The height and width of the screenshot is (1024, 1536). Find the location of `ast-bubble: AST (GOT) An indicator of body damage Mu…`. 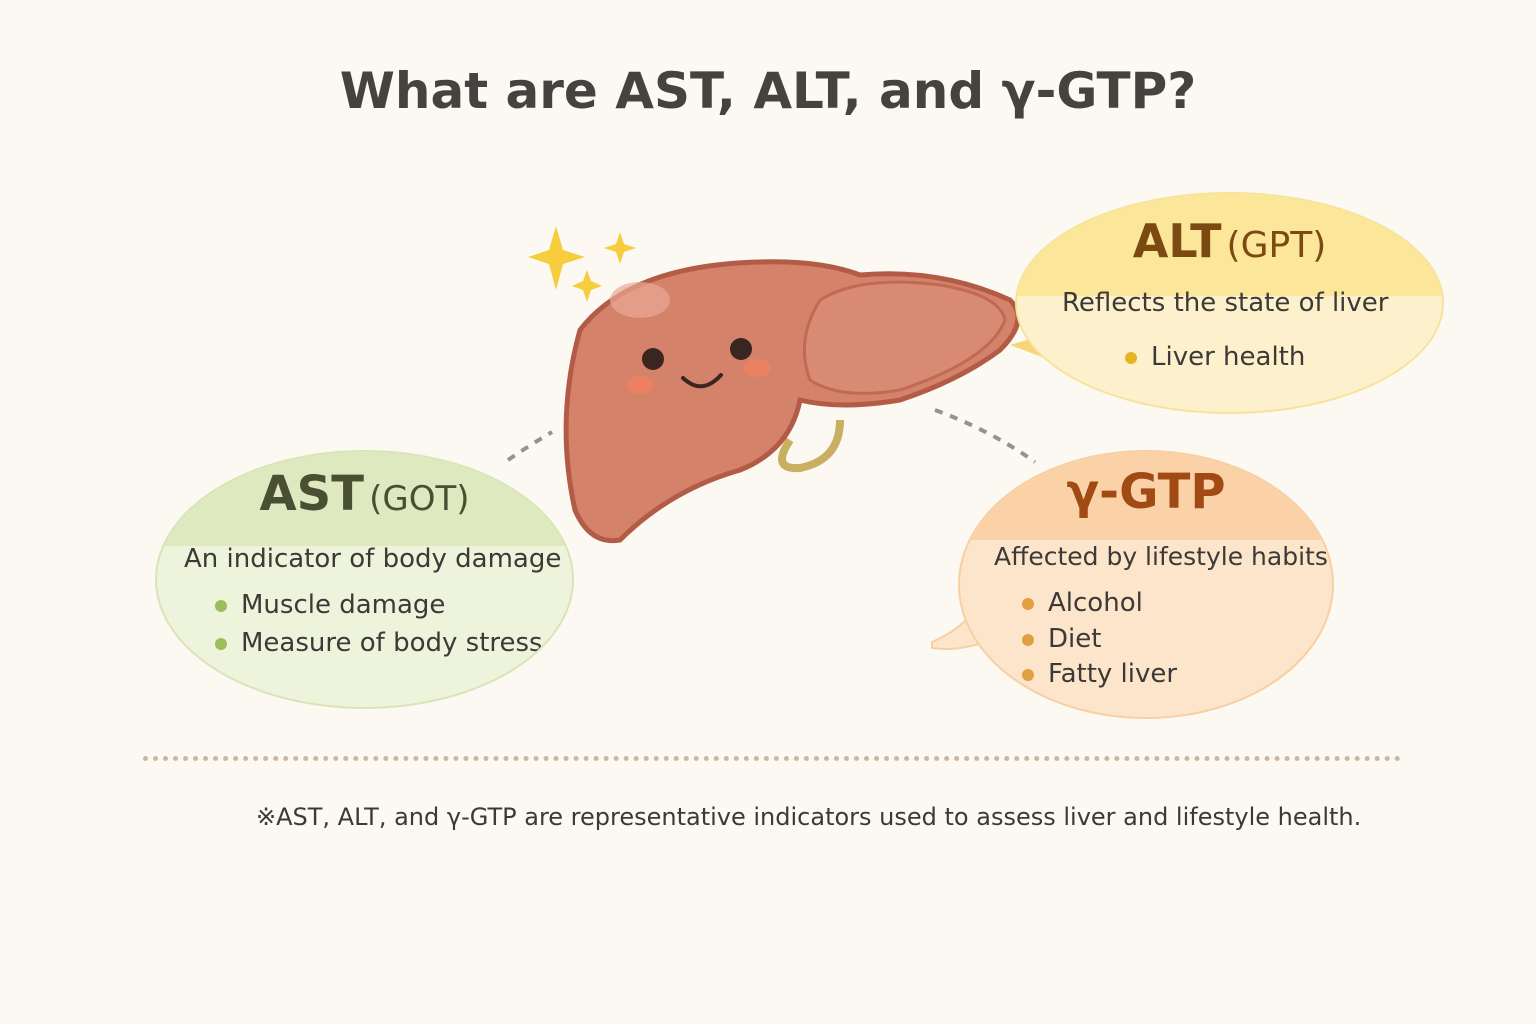

ast-bubble: AST (GOT) An indicator of body damage Mu… is located at coordinates (364, 579).